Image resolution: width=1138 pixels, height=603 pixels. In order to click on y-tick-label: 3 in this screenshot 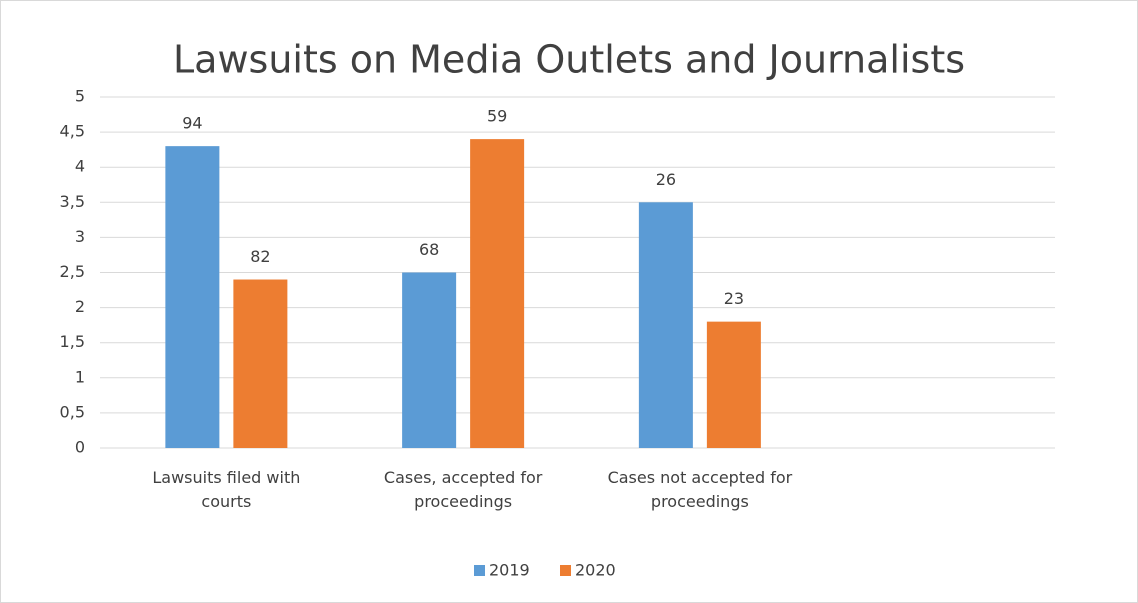, I will do `click(80, 236)`.